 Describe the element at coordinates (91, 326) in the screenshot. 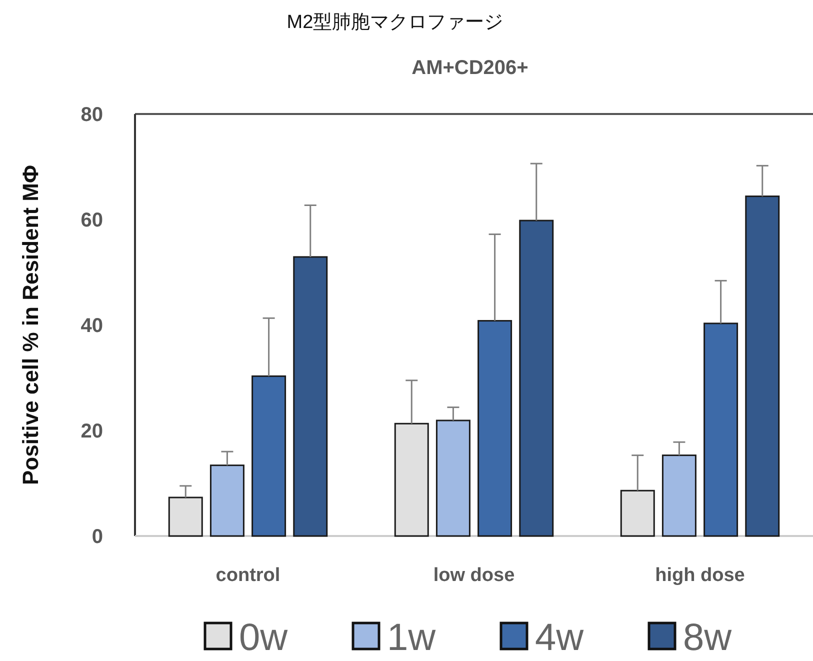

I see `y-tick-label: 40` at that location.